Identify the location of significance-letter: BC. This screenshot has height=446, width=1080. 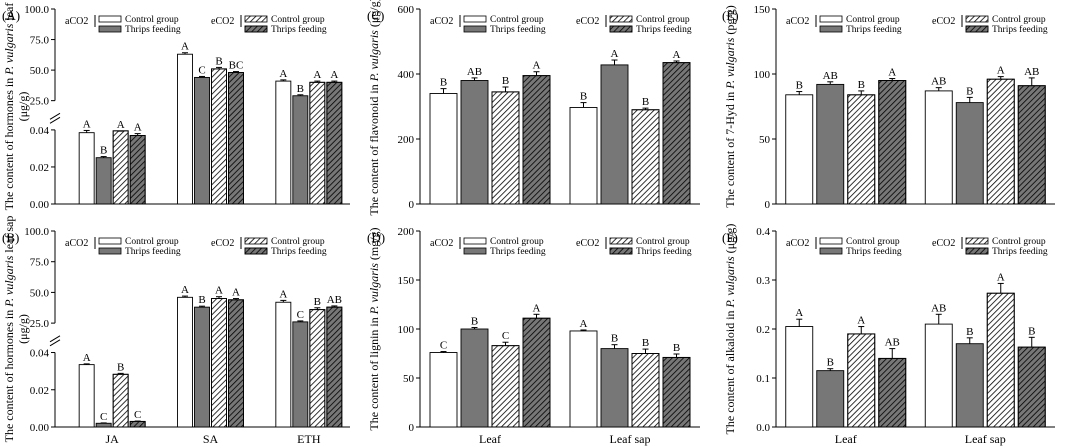
(236, 66).